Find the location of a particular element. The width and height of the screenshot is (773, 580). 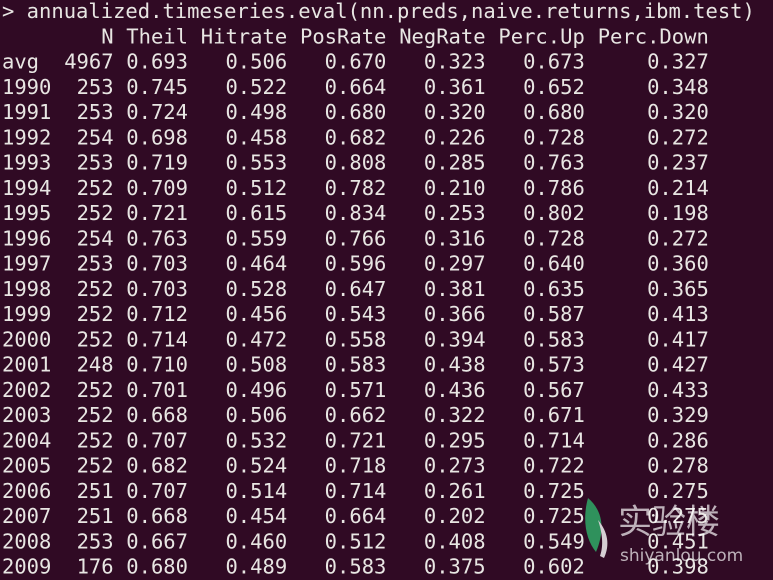

table-cell: 0.664 is located at coordinates (356, 87).